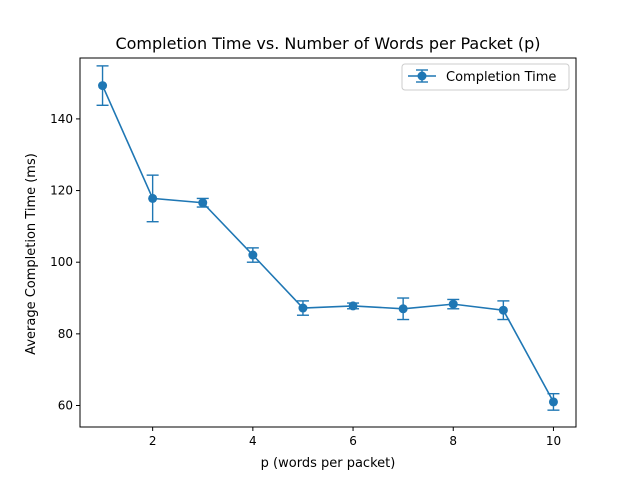 The width and height of the screenshot is (640, 480). Describe the element at coordinates (65, 406) in the screenshot. I see `y-tick-label: 60` at that location.